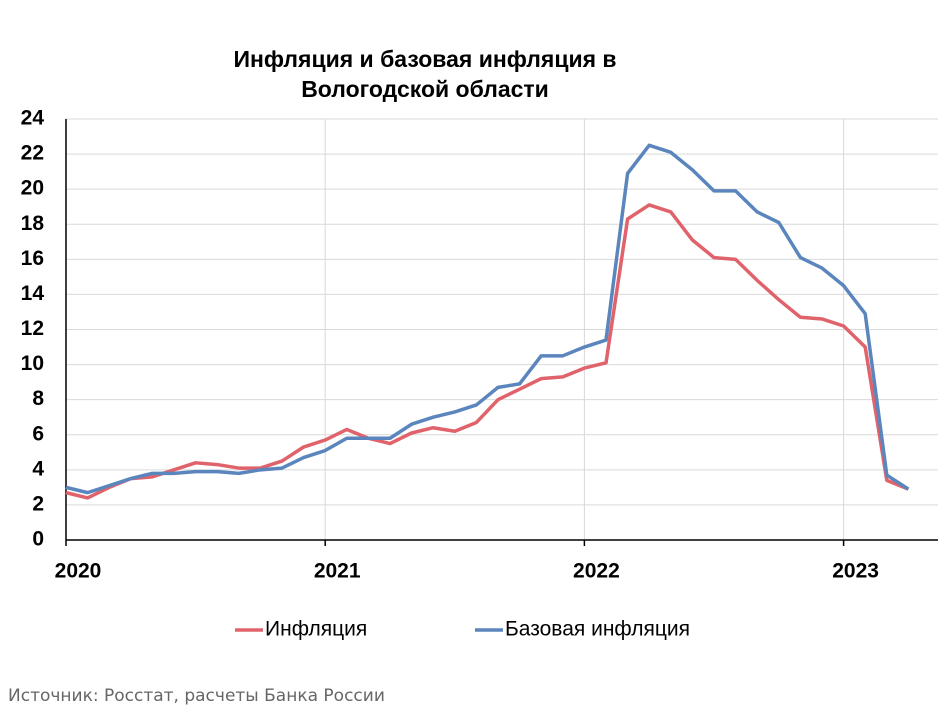  I want to click on y-tick-label: 12, so click(32, 328).